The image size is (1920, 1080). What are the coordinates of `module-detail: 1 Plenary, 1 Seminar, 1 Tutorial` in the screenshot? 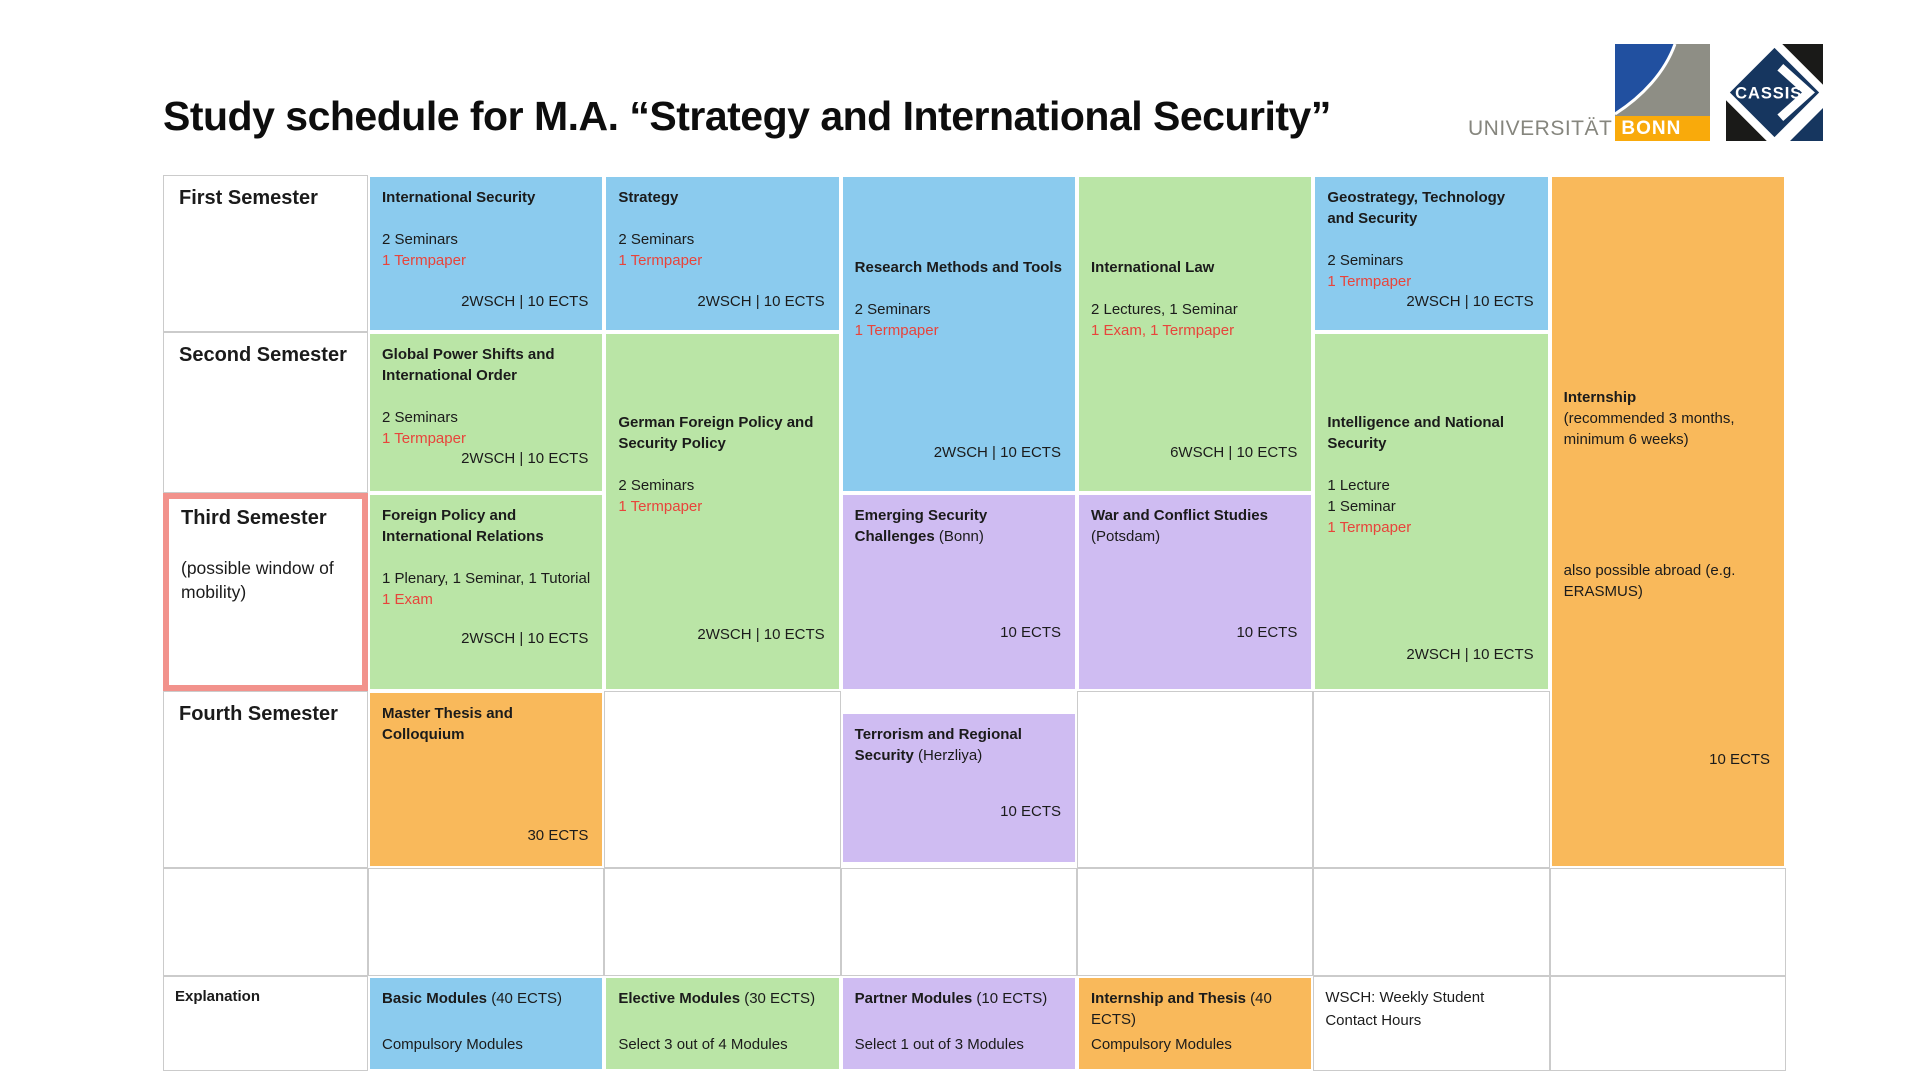 It's located at (486, 578).